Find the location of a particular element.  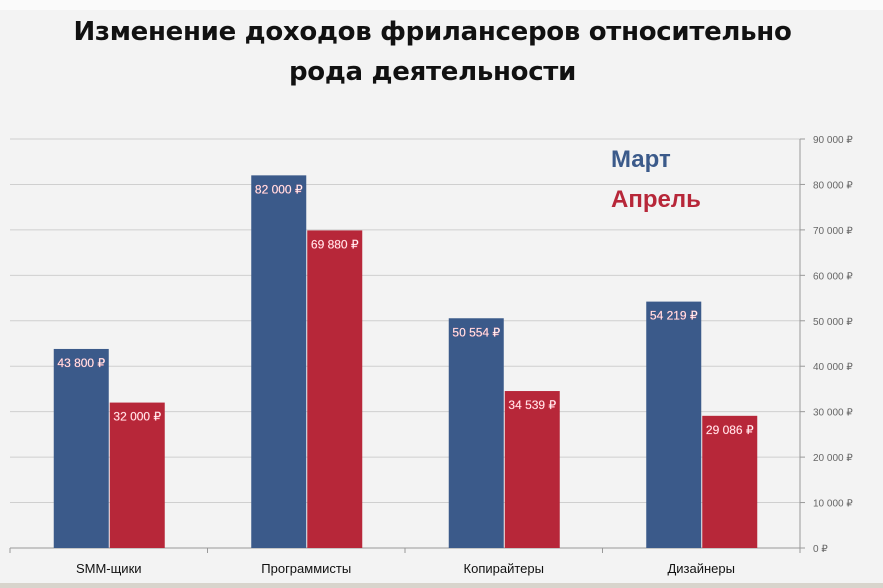

data-label: 29 086 ₽ is located at coordinates (730, 430).